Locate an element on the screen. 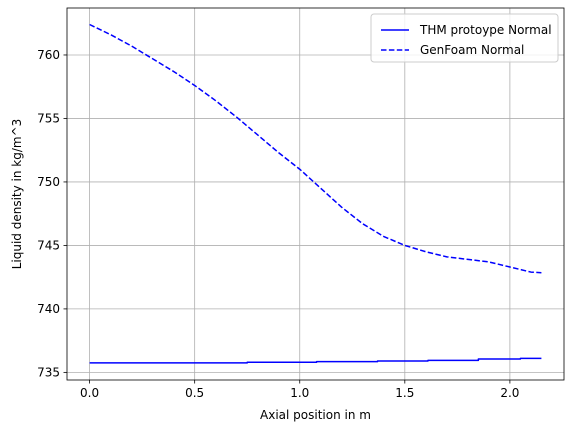 The height and width of the screenshot is (432, 571). y-tick-label: 760 is located at coordinates (48, 55).